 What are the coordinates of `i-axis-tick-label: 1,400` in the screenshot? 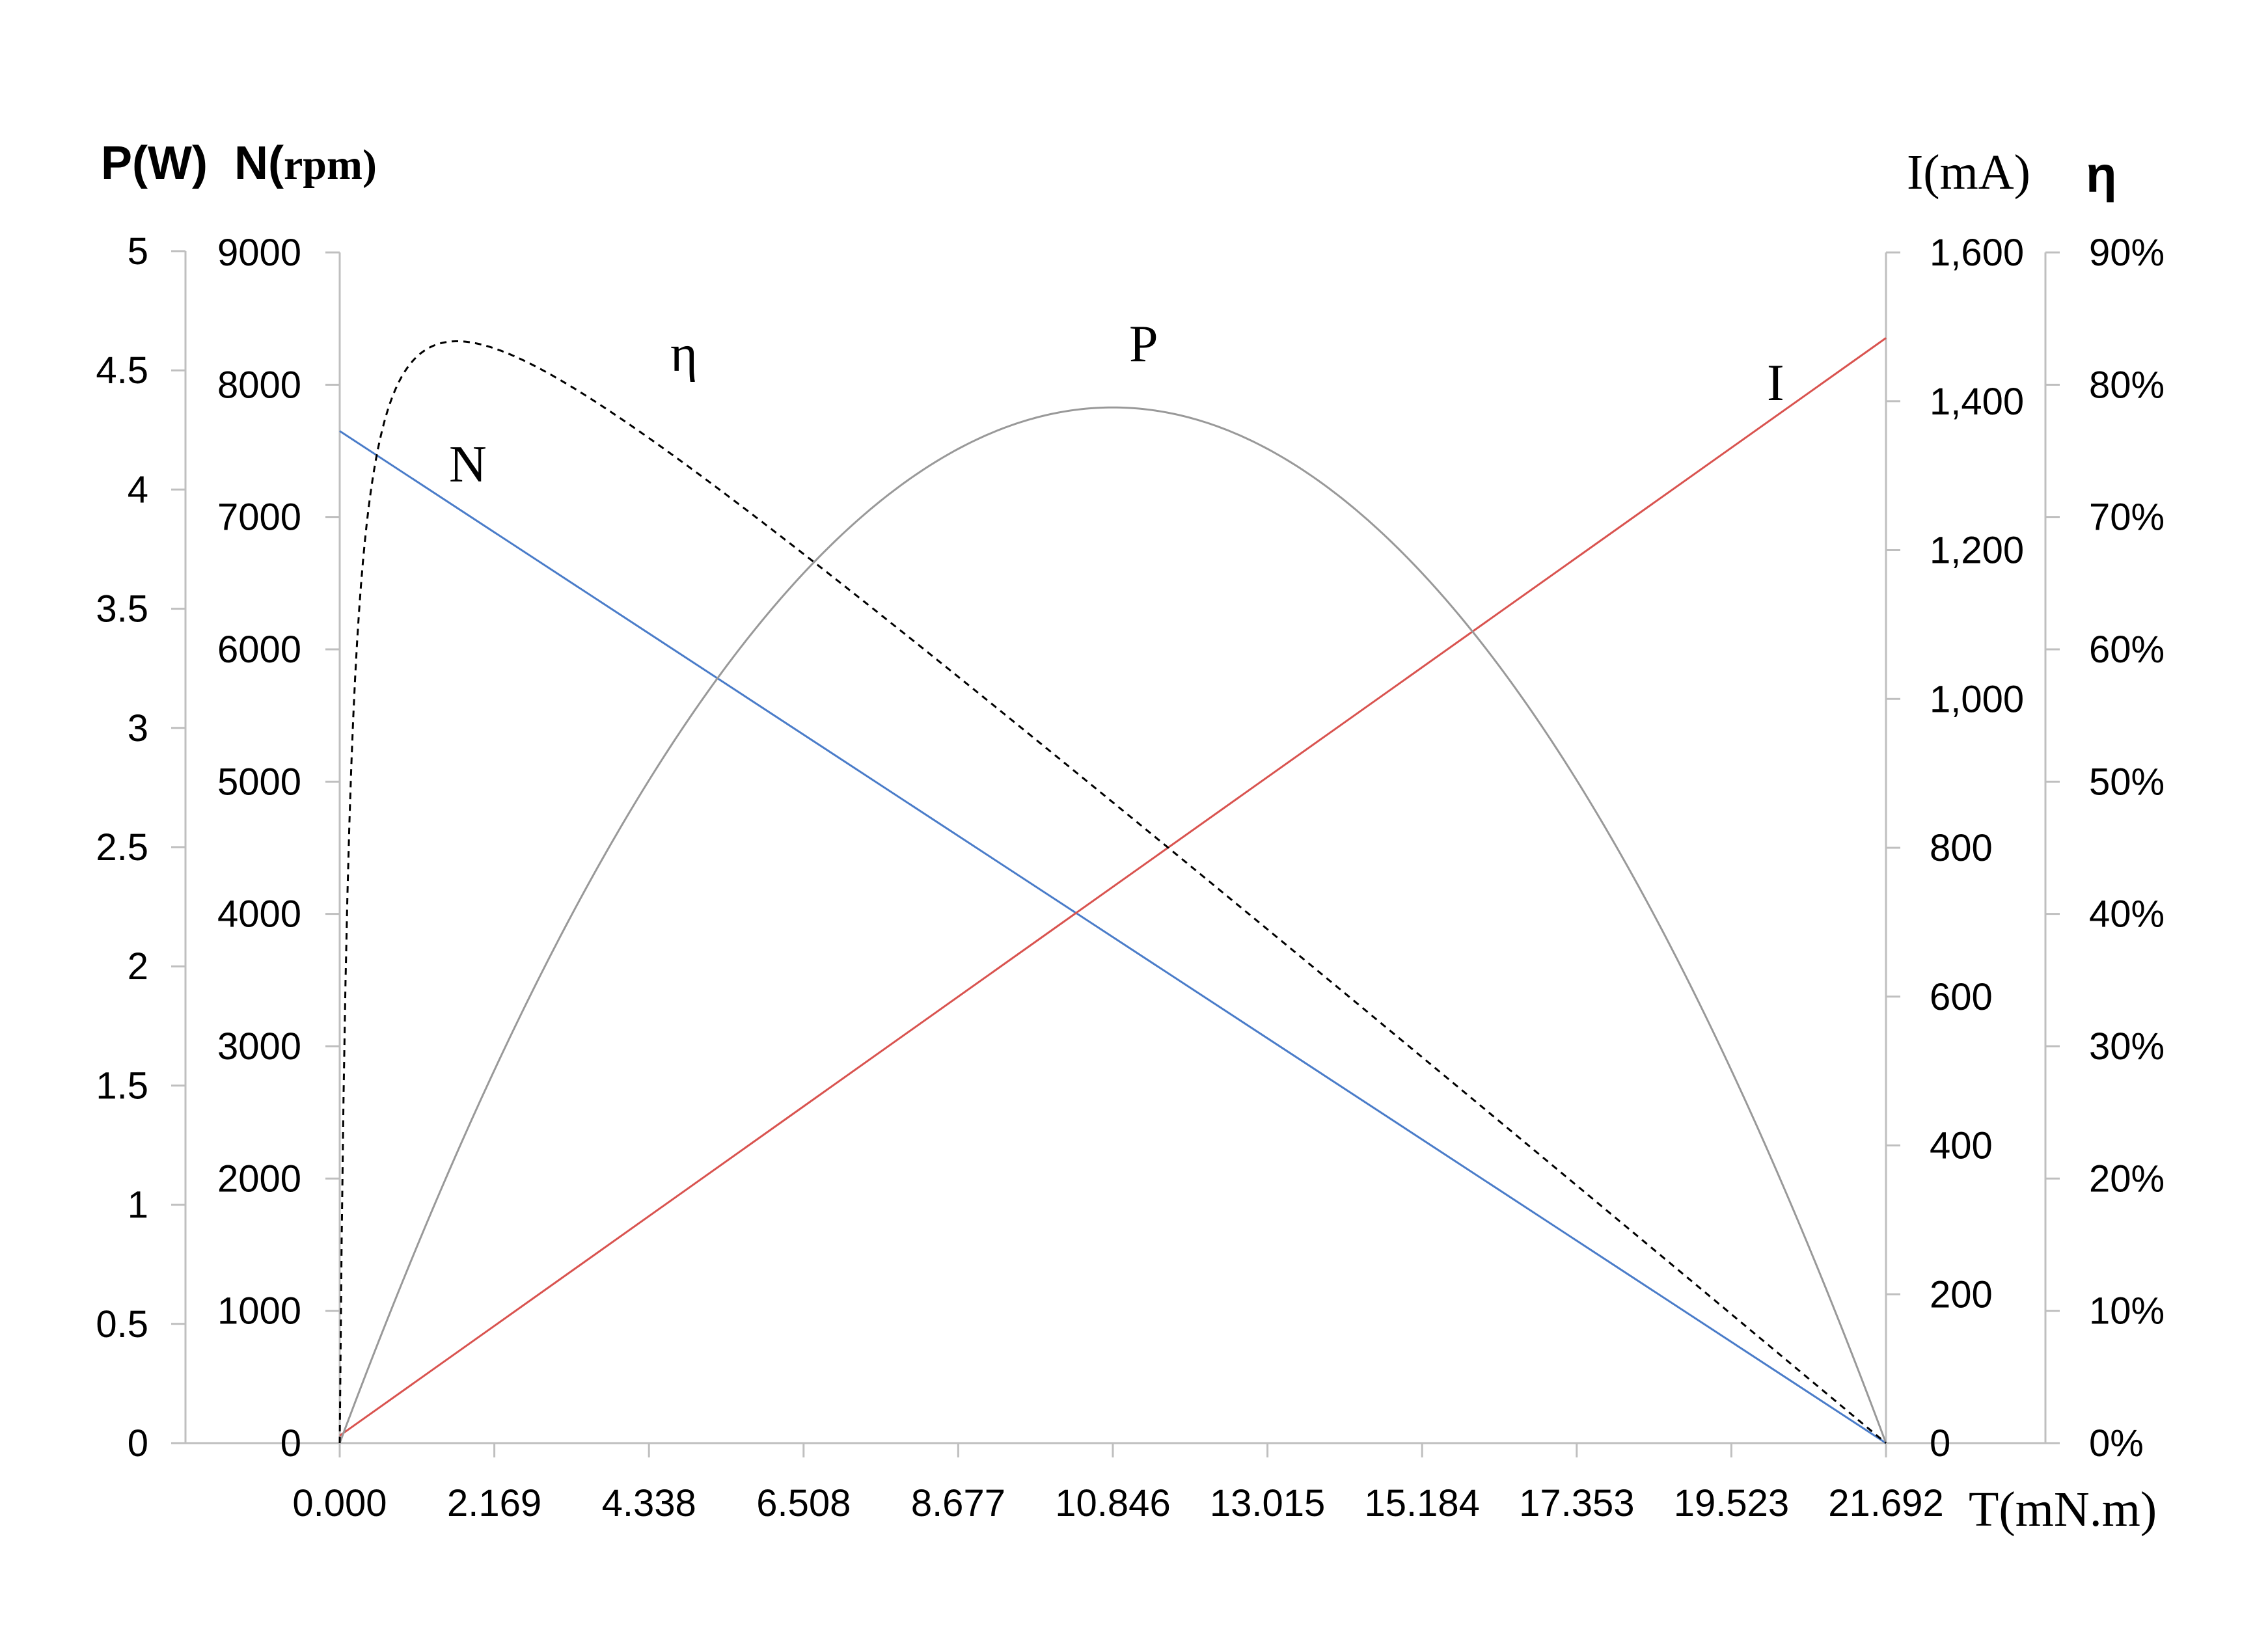 It's located at (1977, 402).